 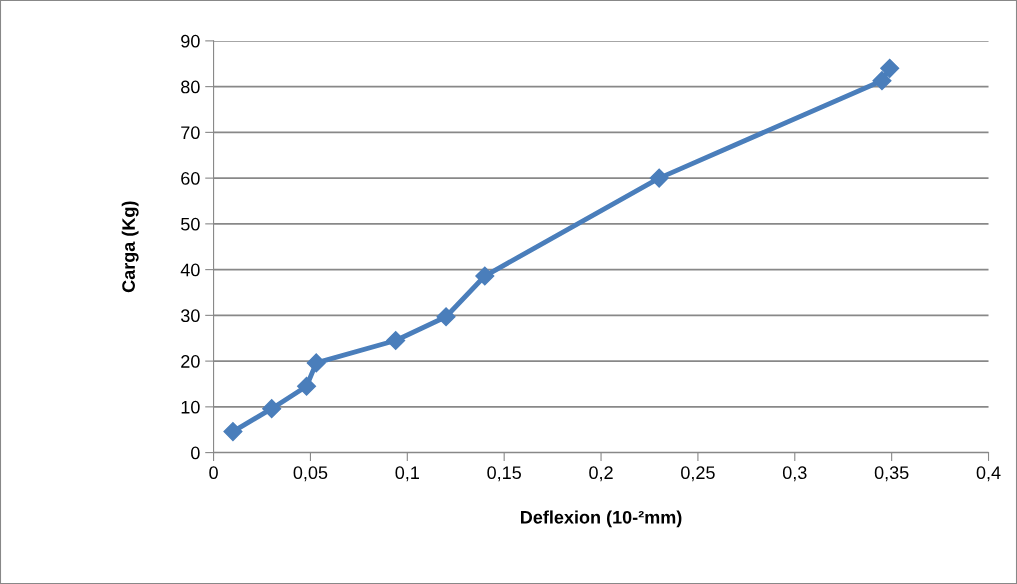 What do you see at coordinates (794, 474) in the screenshot?
I see `x-tick-label: 0,3` at bounding box center [794, 474].